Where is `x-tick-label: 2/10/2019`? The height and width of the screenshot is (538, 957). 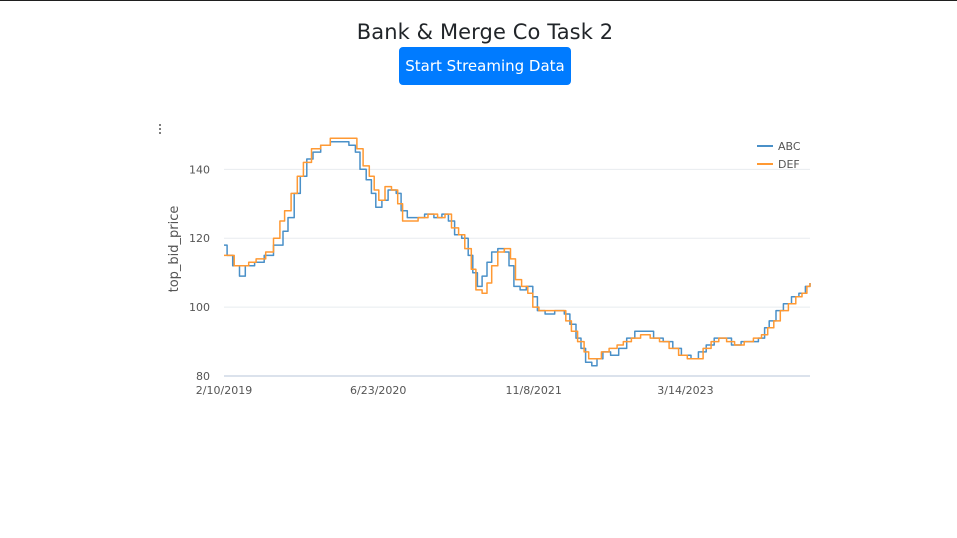 x-tick-label: 2/10/2019 is located at coordinates (224, 390).